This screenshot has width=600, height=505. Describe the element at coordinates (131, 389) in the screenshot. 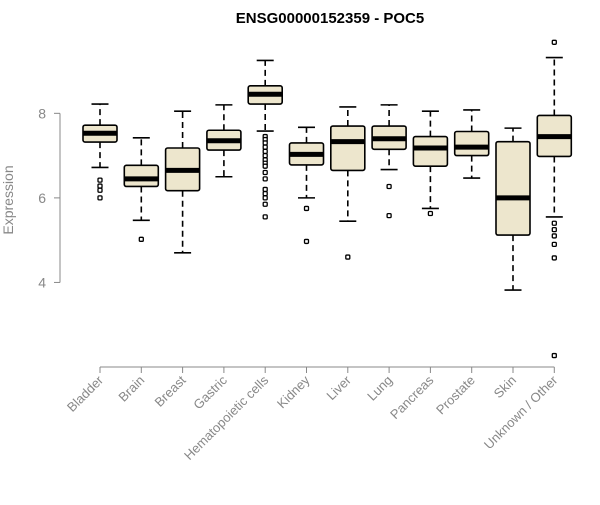

I see `x-tick-label: Brain` at that location.